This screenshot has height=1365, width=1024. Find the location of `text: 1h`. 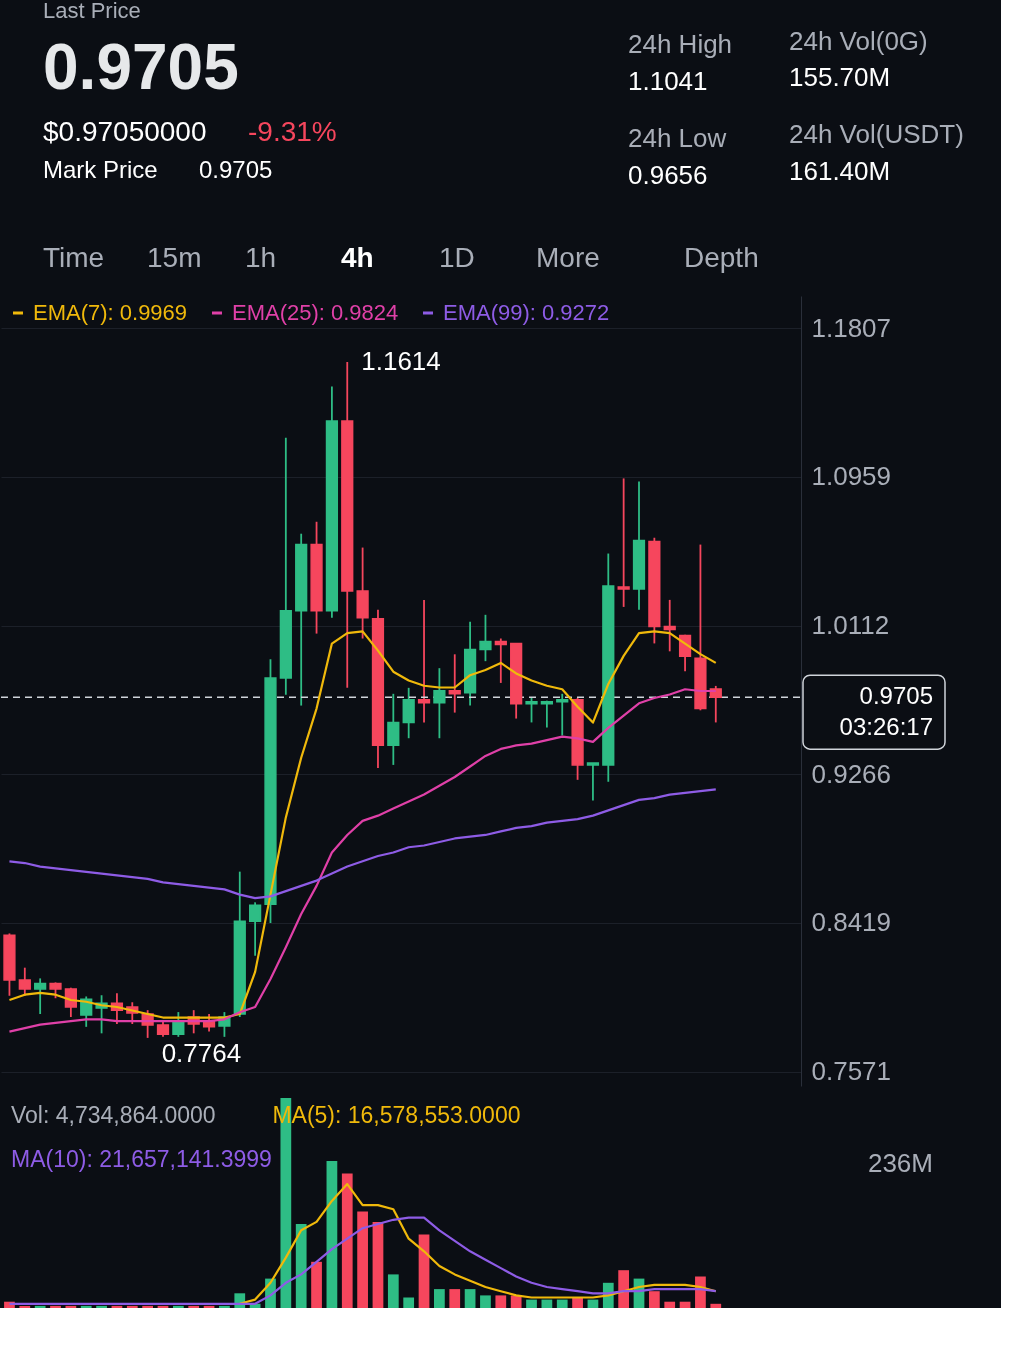

text: 1h is located at coordinates (261, 257).